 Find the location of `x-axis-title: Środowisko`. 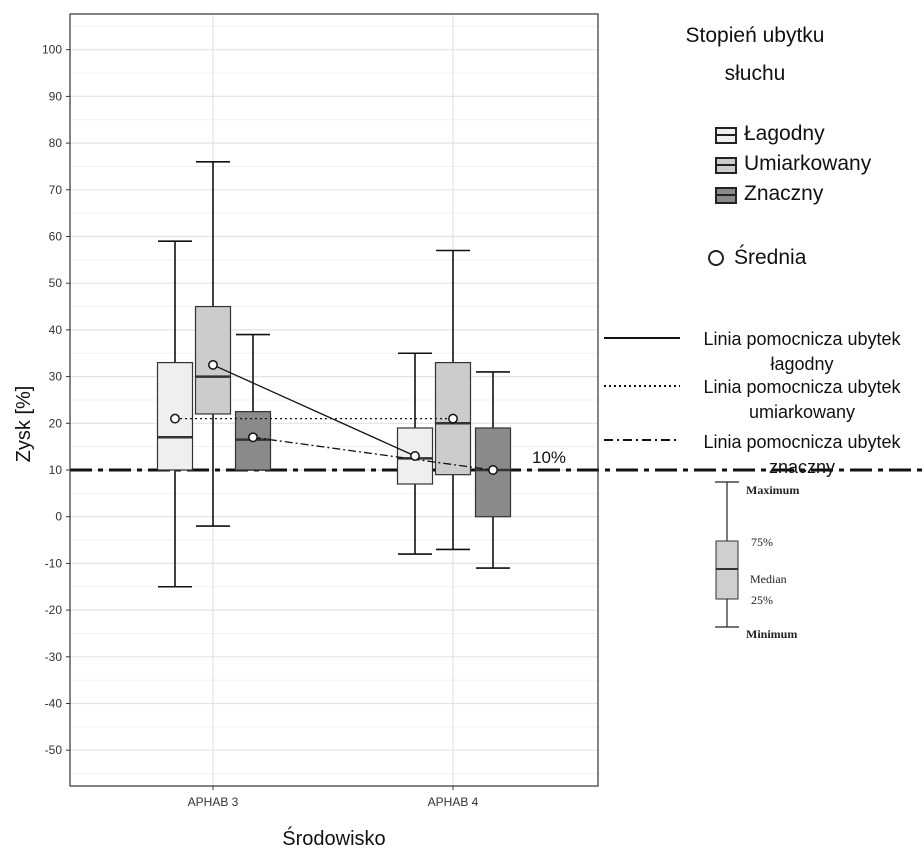

x-axis-title: Środowisko is located at coordinates (333, 837).